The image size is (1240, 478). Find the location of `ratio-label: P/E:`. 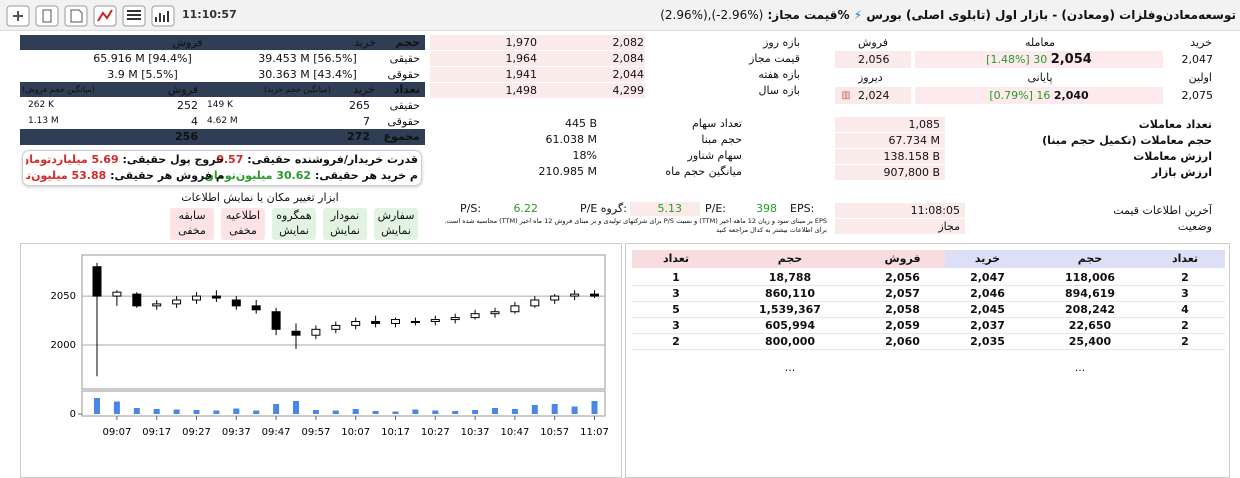

ratio-label: P/E: is located at coordinates (715, 208).